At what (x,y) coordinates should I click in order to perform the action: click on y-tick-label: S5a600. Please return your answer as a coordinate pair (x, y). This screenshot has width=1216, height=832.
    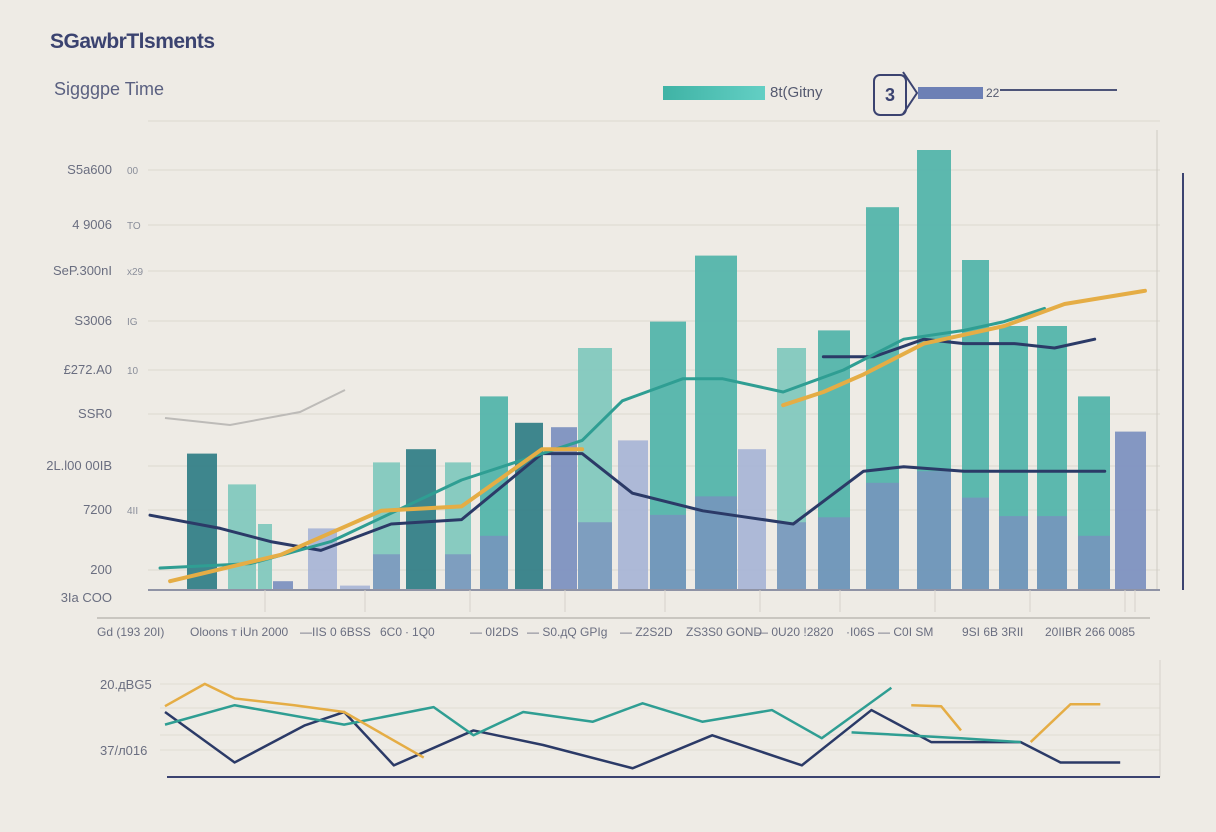
    Looking at the image, I should click on (89, 169).